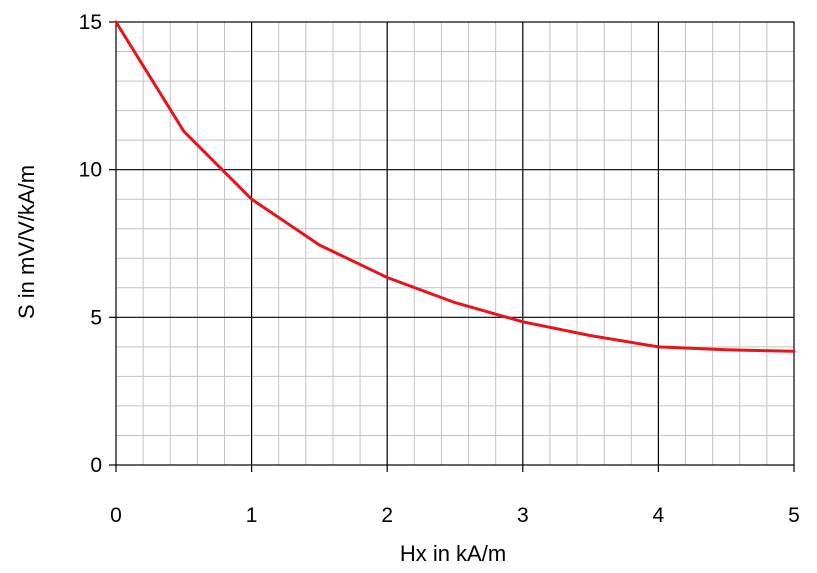 The image size is (817, 573). What do you see at coordinates (26, 242) in the screenshot?
I see `y-axis-label: S in mV/V/kA/m` at bounding box center [26, 242].